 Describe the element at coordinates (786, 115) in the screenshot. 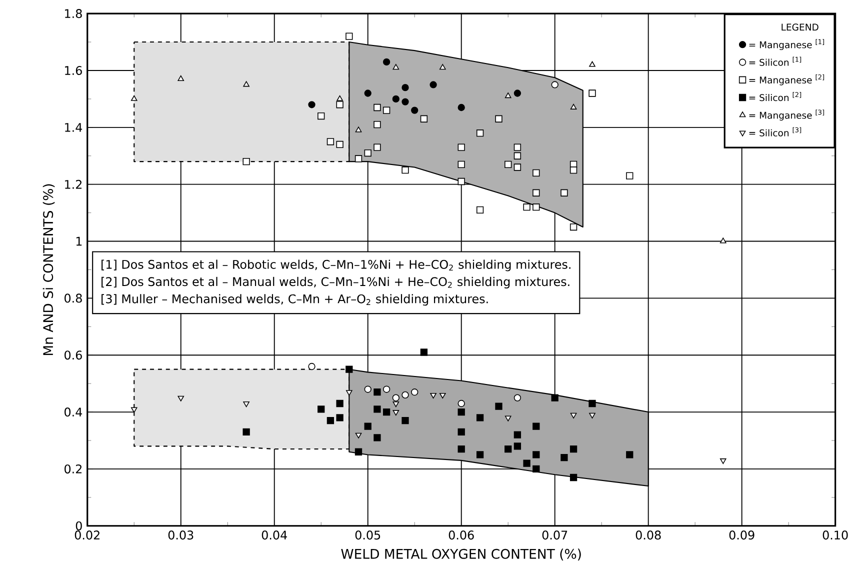

I see `legend-label: = Manganese $^{[3]}$` at that location.